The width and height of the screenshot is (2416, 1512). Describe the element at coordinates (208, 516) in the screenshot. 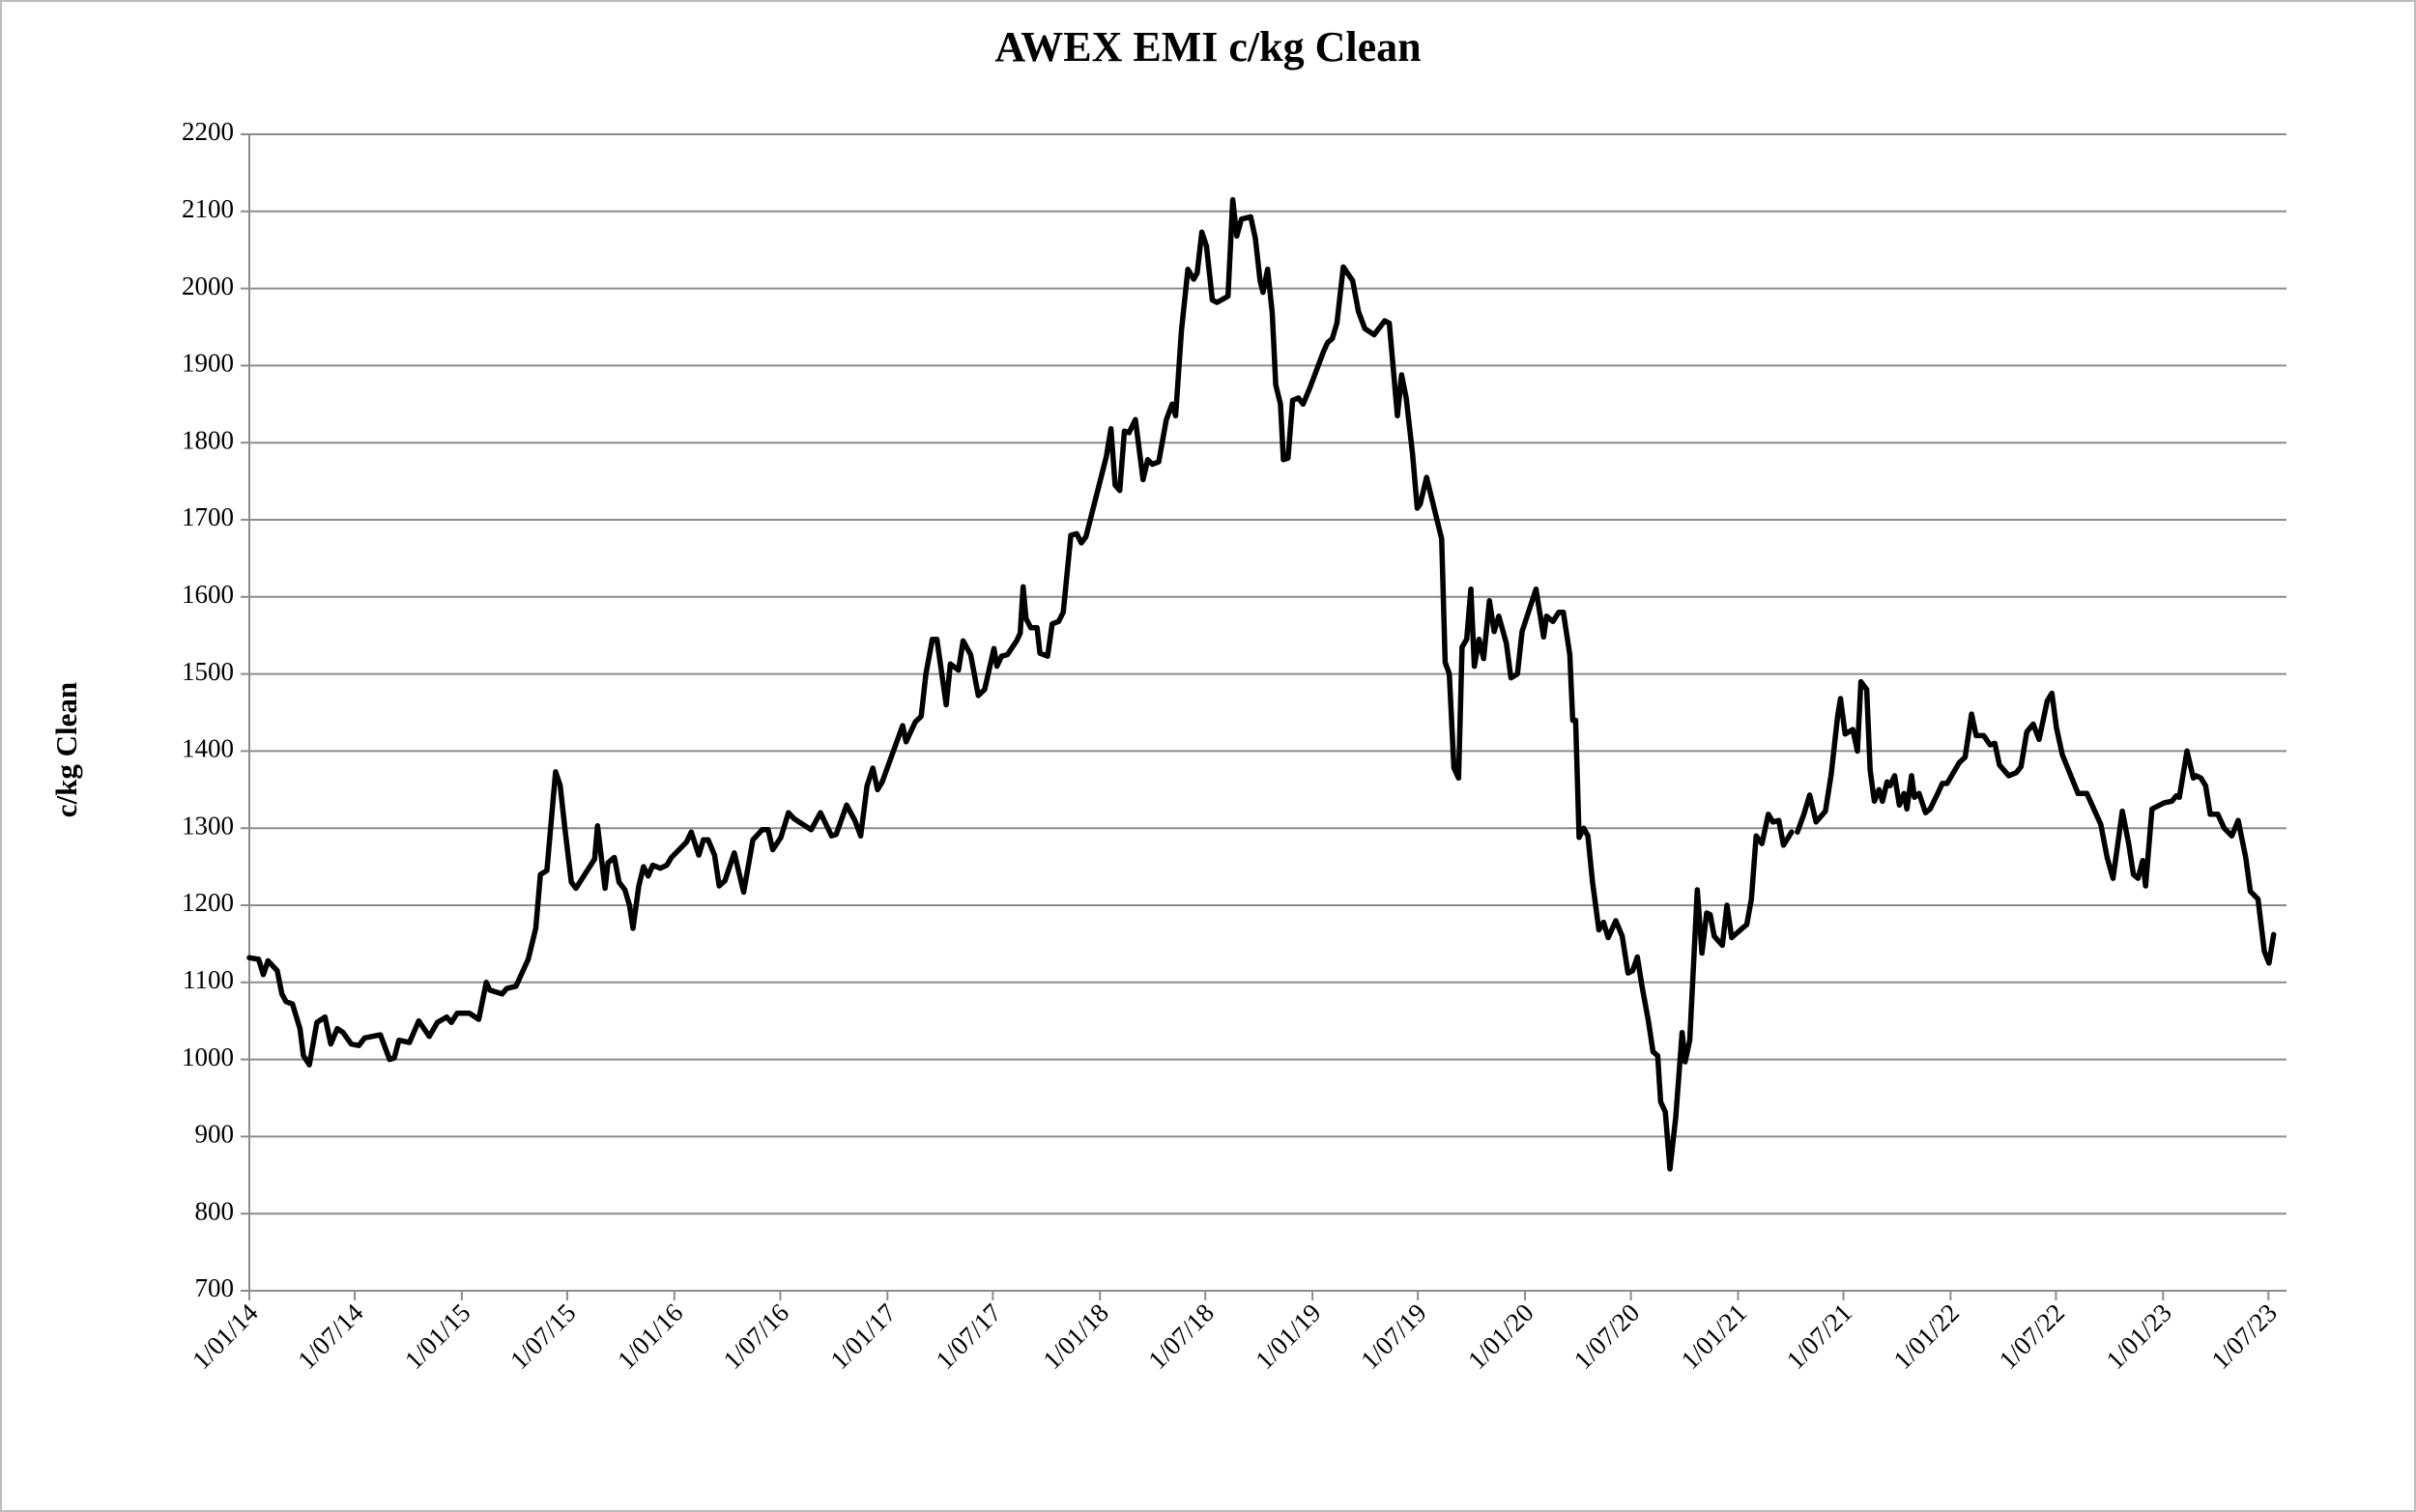

I see `y-tick-label: 1700` at that location.